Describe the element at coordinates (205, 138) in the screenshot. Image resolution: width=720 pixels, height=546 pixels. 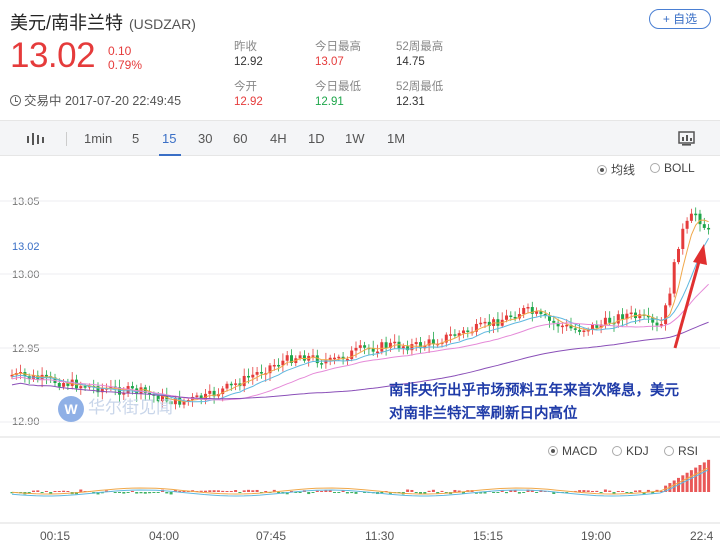
I see `interval-30: 30` at that location.